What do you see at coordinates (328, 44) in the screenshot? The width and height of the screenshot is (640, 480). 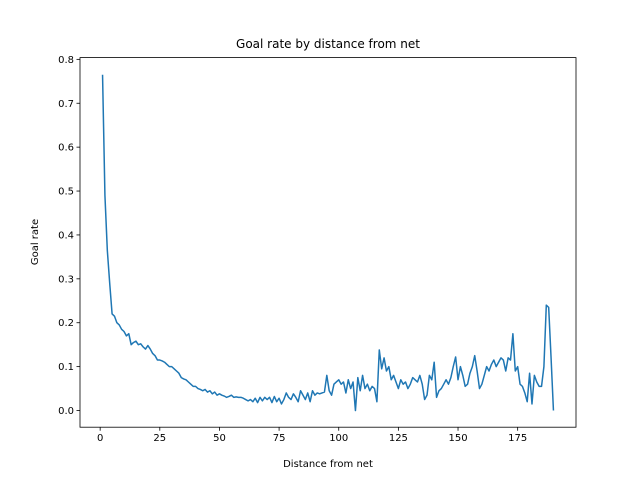 I see `chart-title: Goal rate by distance from net` at bounding box center [328, 44].